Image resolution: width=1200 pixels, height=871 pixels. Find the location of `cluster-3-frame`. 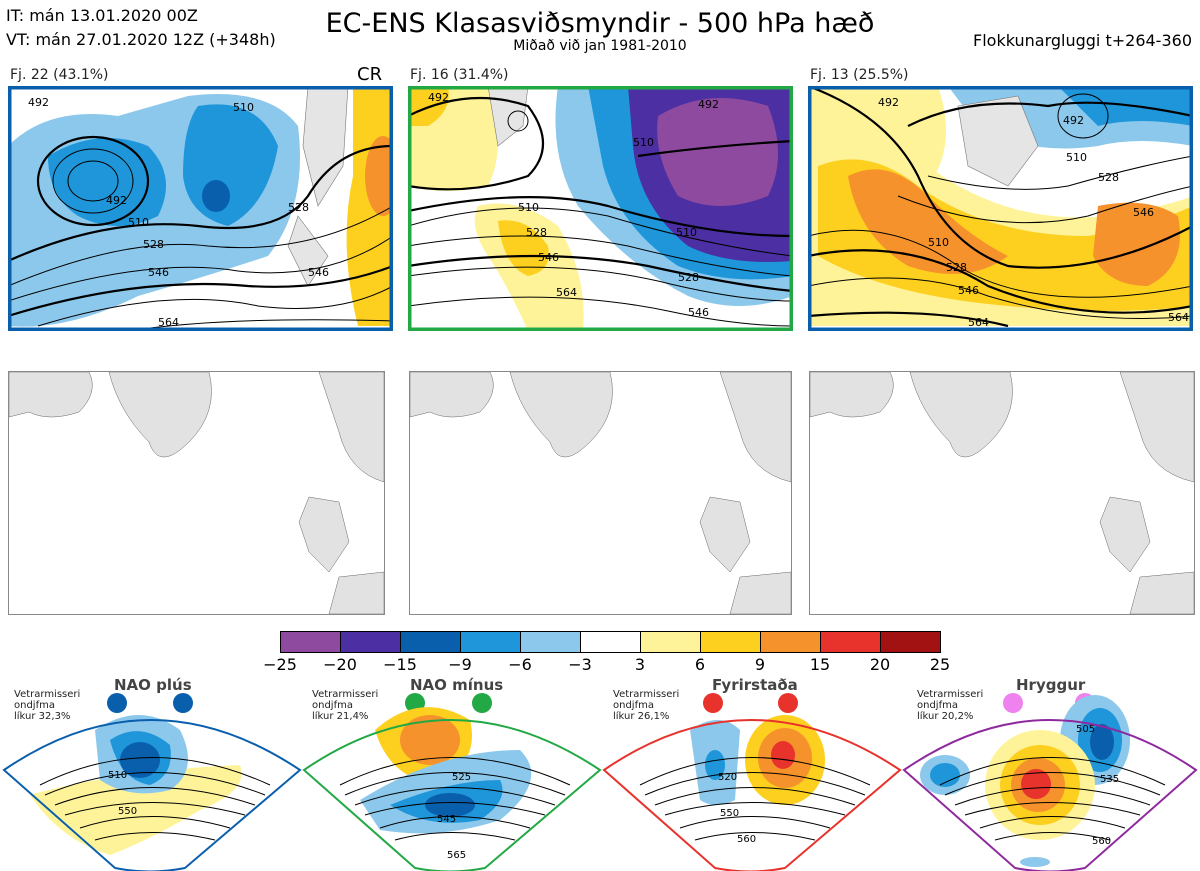

cluster-3-frame is located at coordinates (1000, 208).